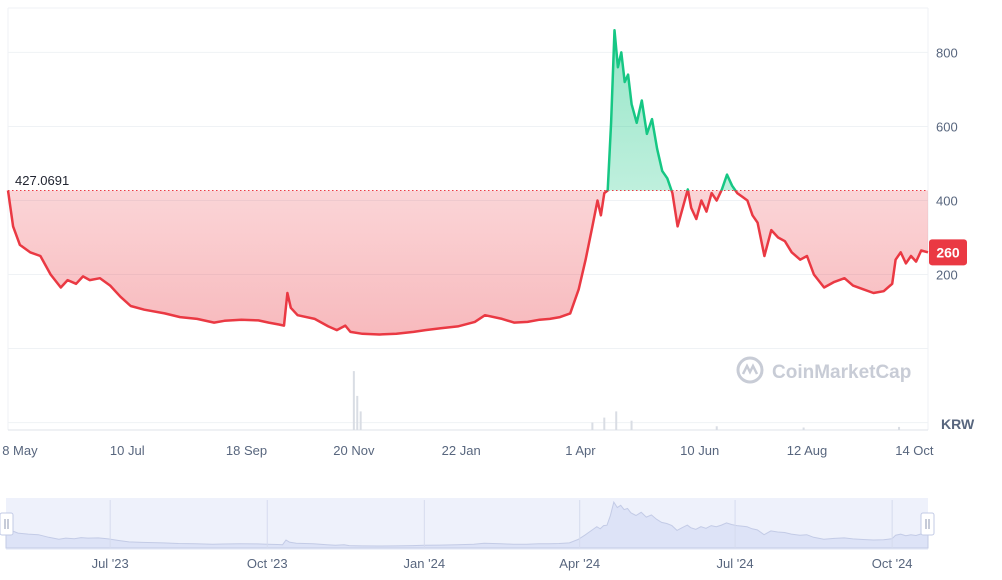 The width and height of the screenshot is (1002, 580). I want to click on navigator-tick-label: Oct '24, so click(892, 563).